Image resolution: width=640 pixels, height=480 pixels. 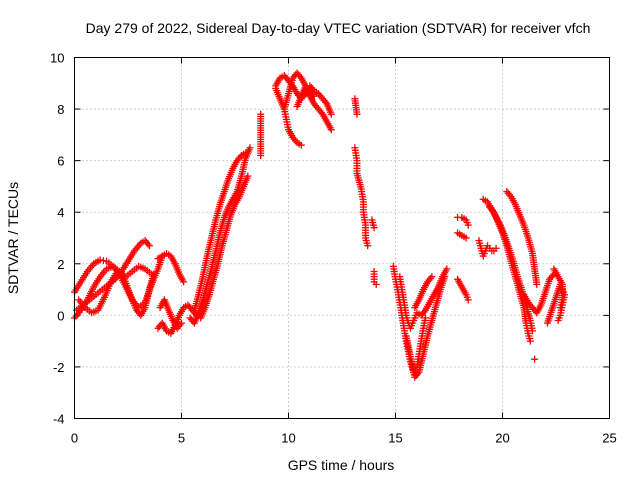 What do you see at coordinates (60, 161) in the screenshot?
I see `y-tick-label: 6` at bounding box center [60, 161].